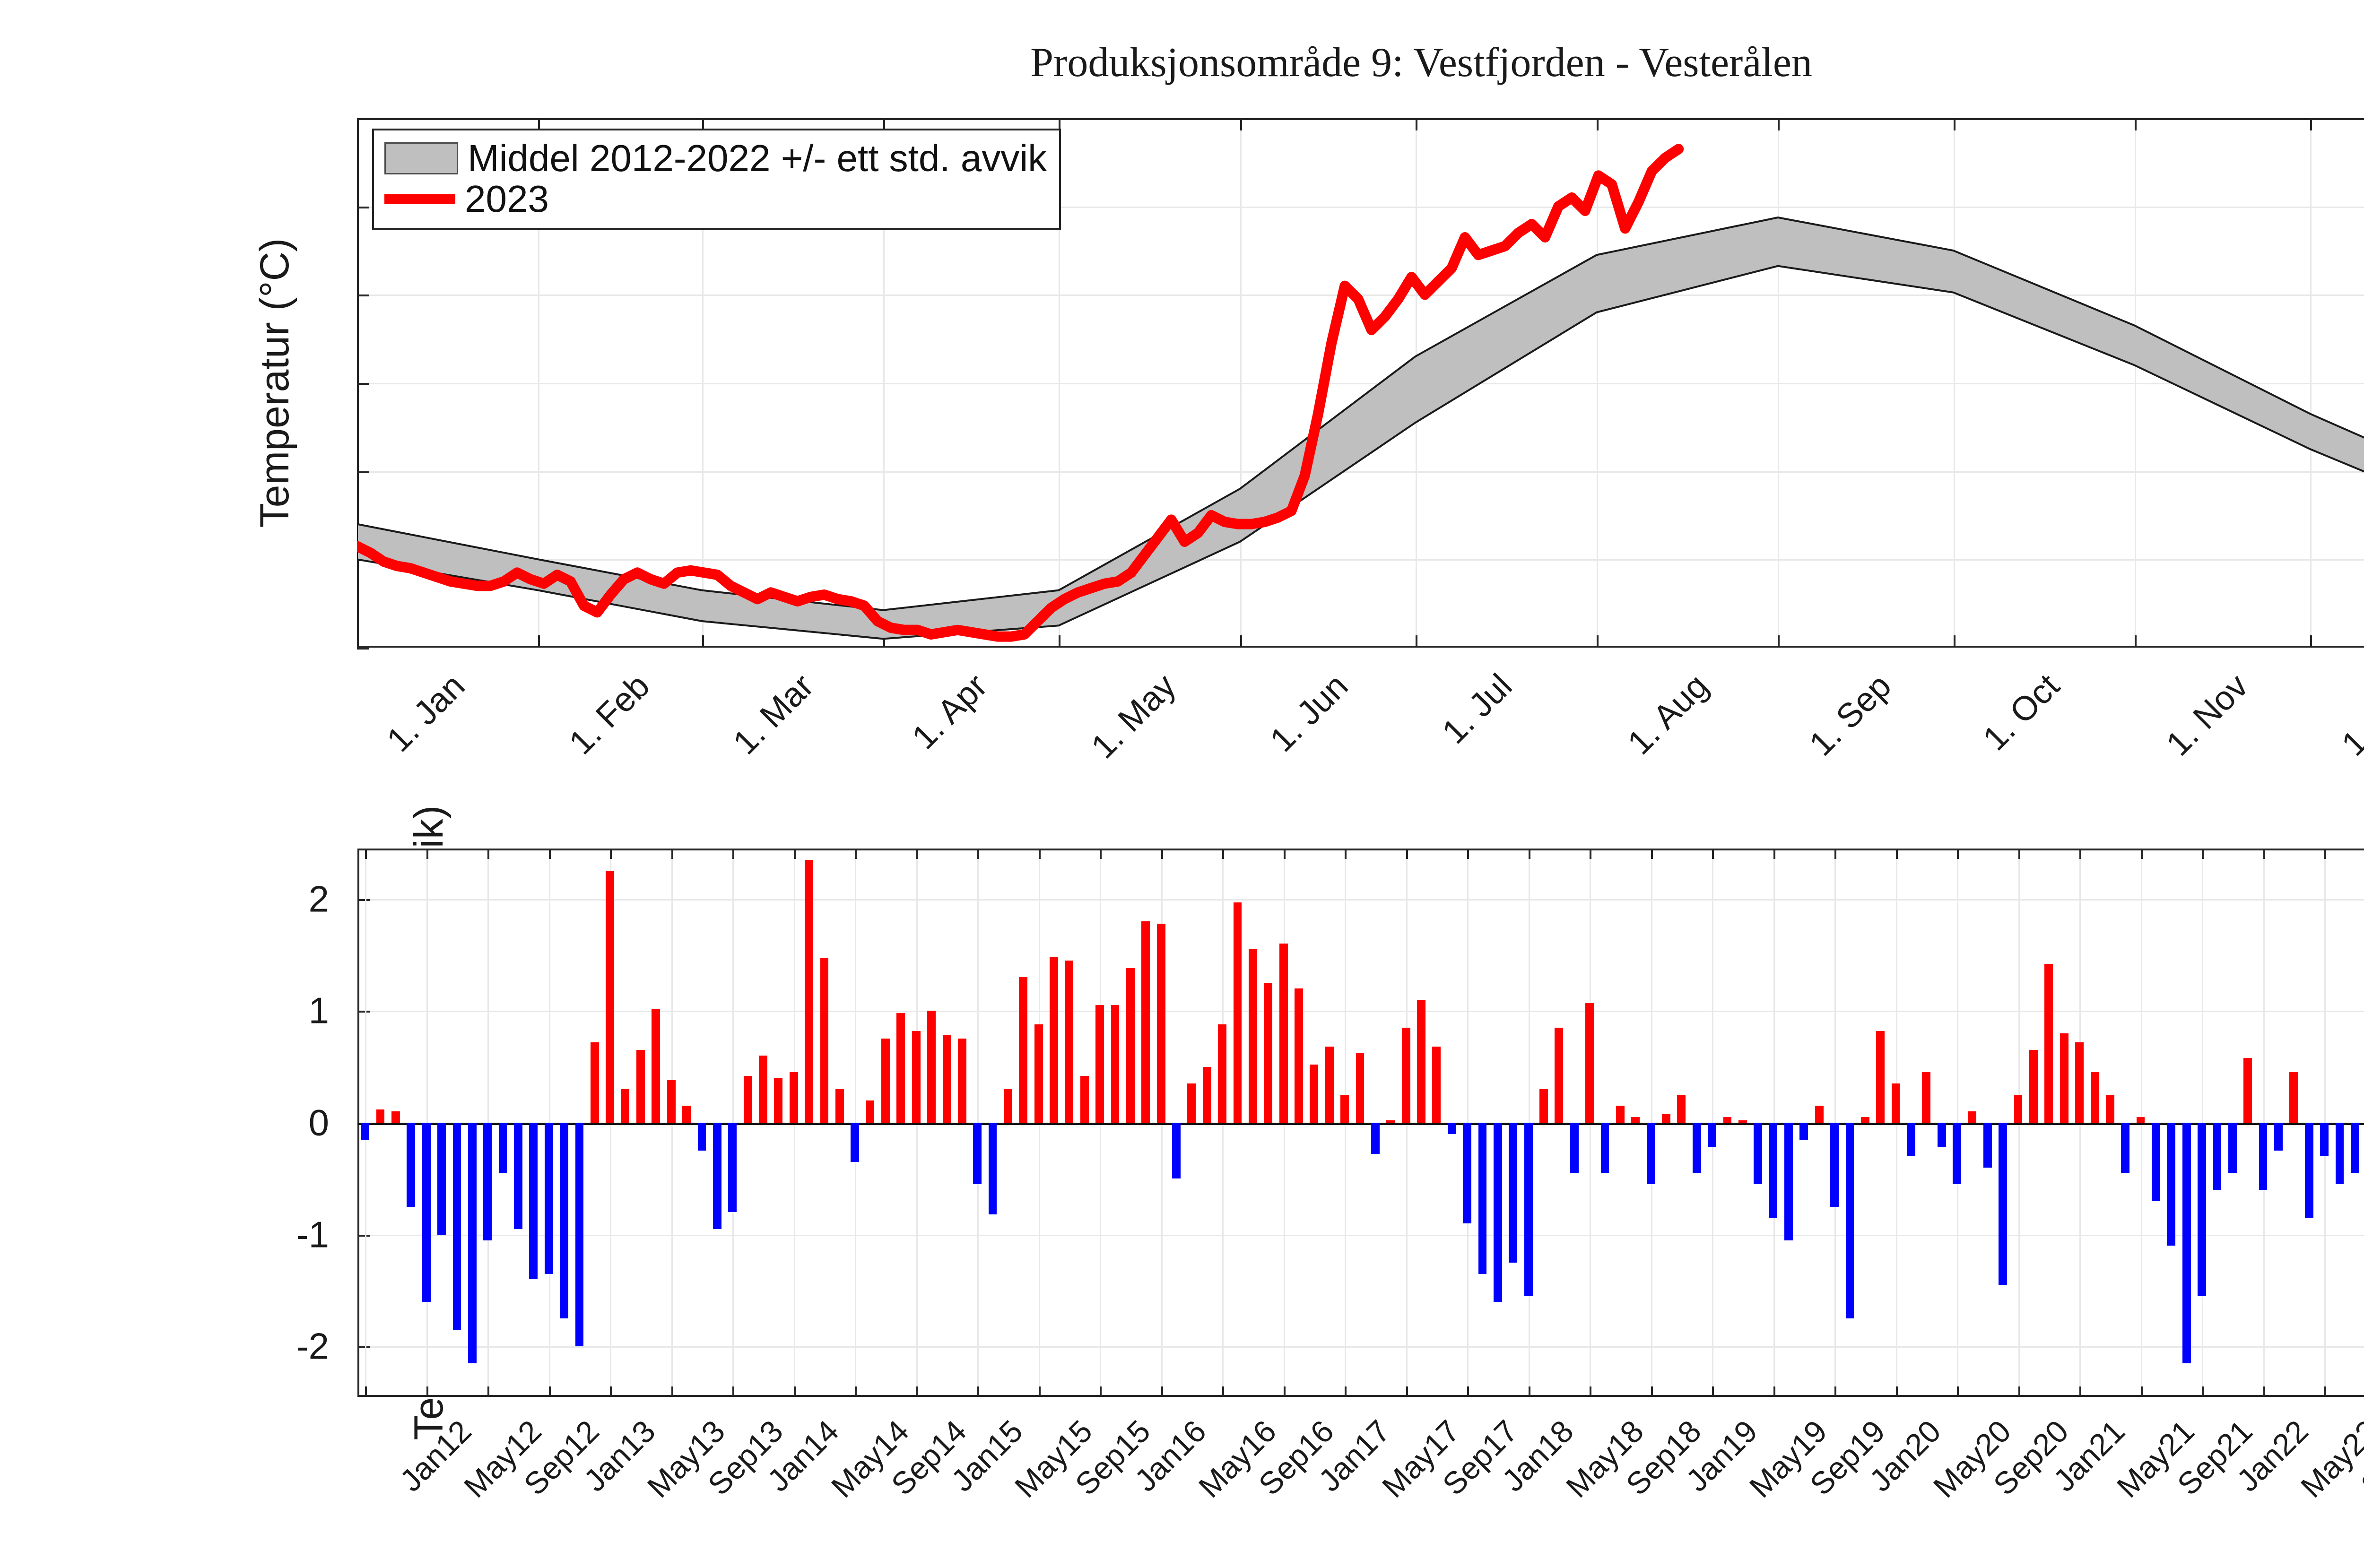 The width and height of the screenshot is (2364, 1568). I want to click on top-x-tick-label: 1. Jun, so click(1308, 713).